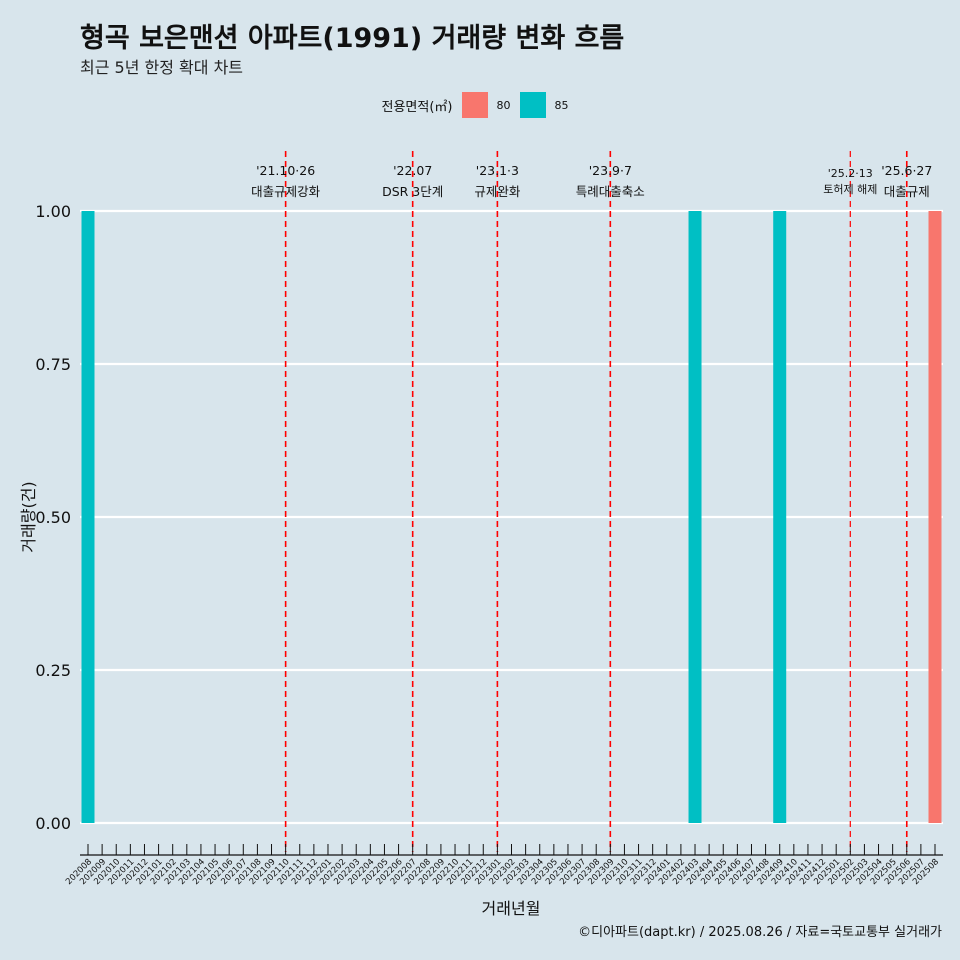 The width and height of the screenshot is (960, 960). I want to click on y-tick-label: 0.25, so click(53, 670).